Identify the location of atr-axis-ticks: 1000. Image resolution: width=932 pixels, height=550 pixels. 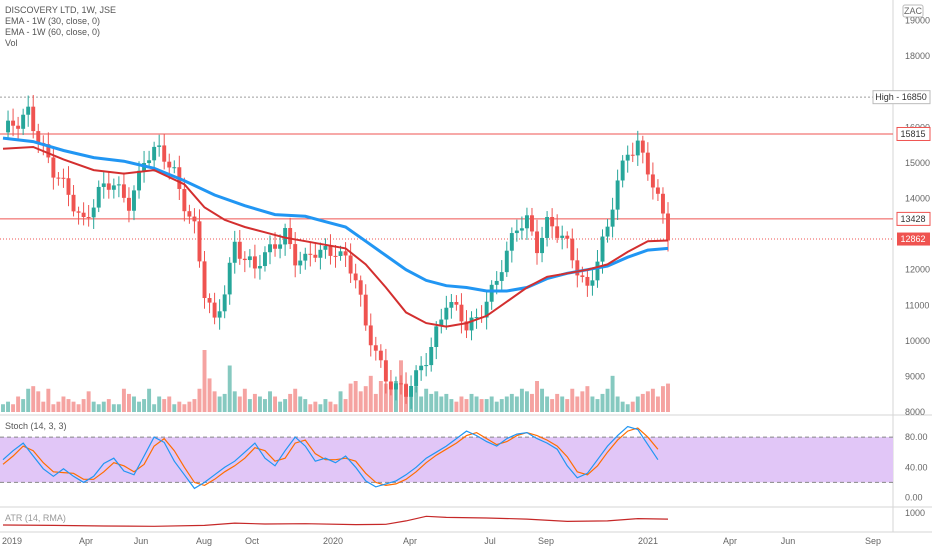
(915, 513).